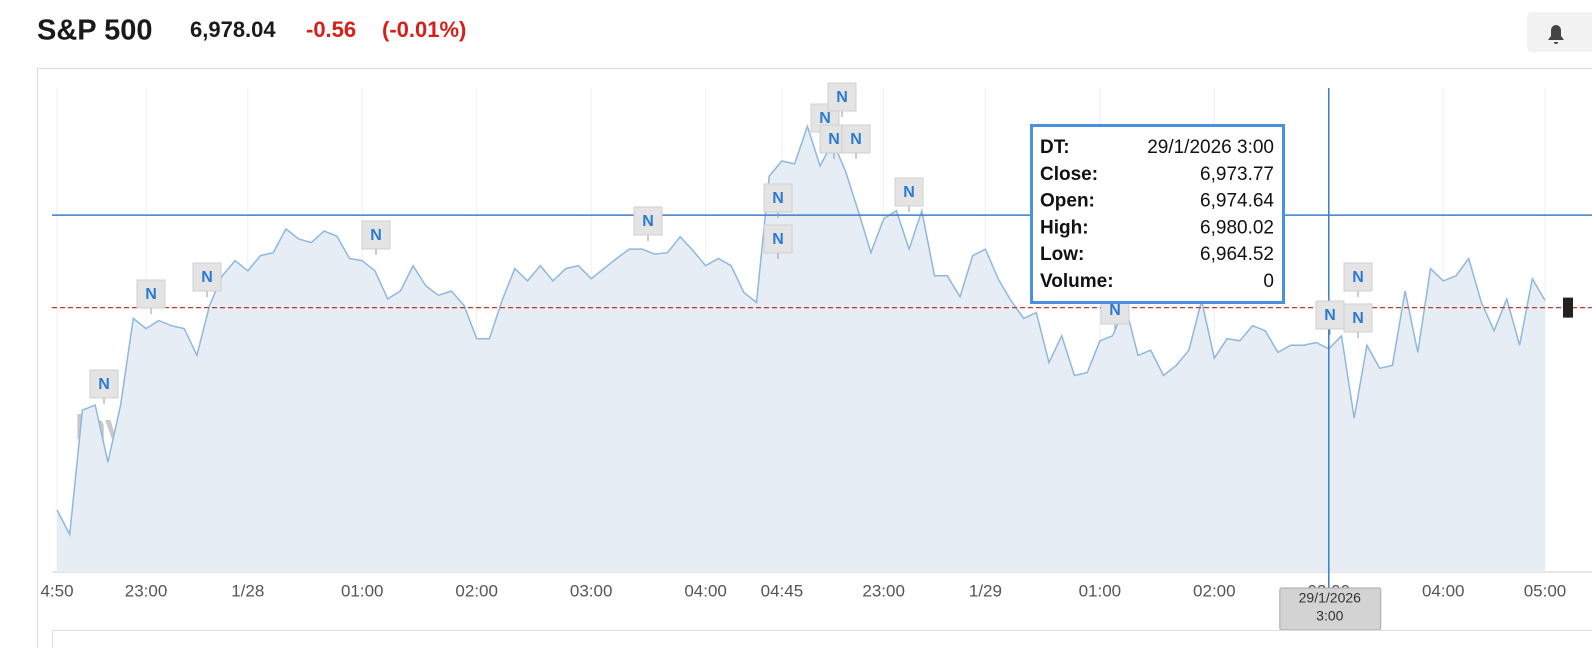 Image resolution: width=1592 pixels, height=648 pixels. Describe the element at coordinates (1077, 281) in the screenshot. I see `tooltip-label: Volume:` at that location.